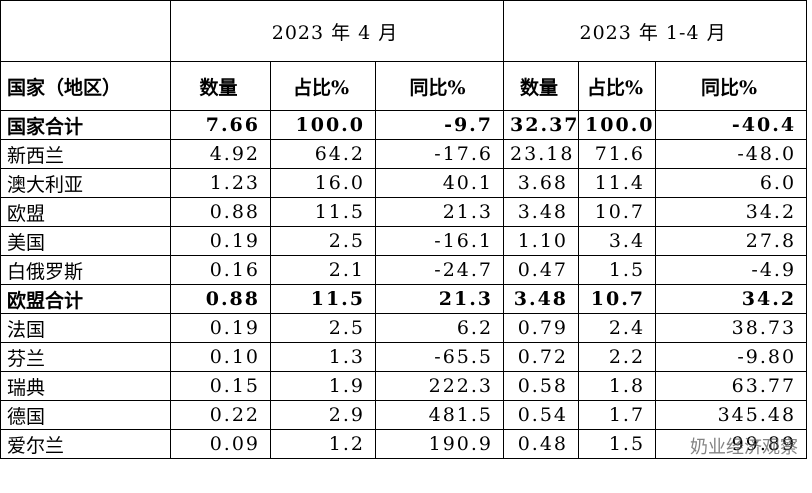 This screenshot has width=812, height=493. I want to click on table-row: 新西兰 4.92 64.2 -17.6 23.18 71.6 -48.0, so click(404, 154).